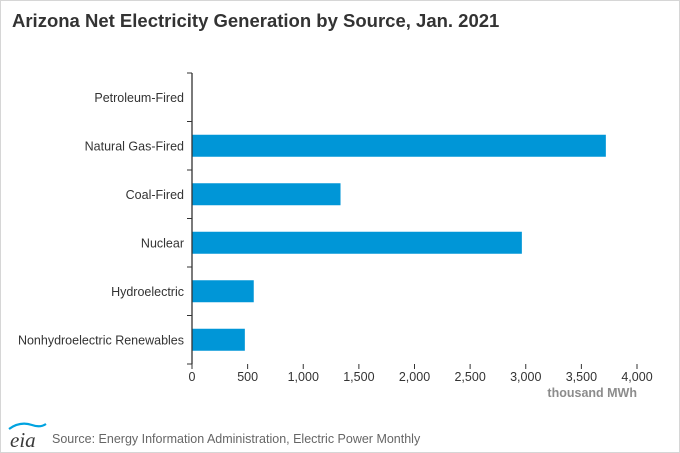 Image resolution: width=680 pixels, height=453 pixels. Describe the element at coordinates (469, 377) in the screenshot. I see `x-tick-label: 2,500` at that location.